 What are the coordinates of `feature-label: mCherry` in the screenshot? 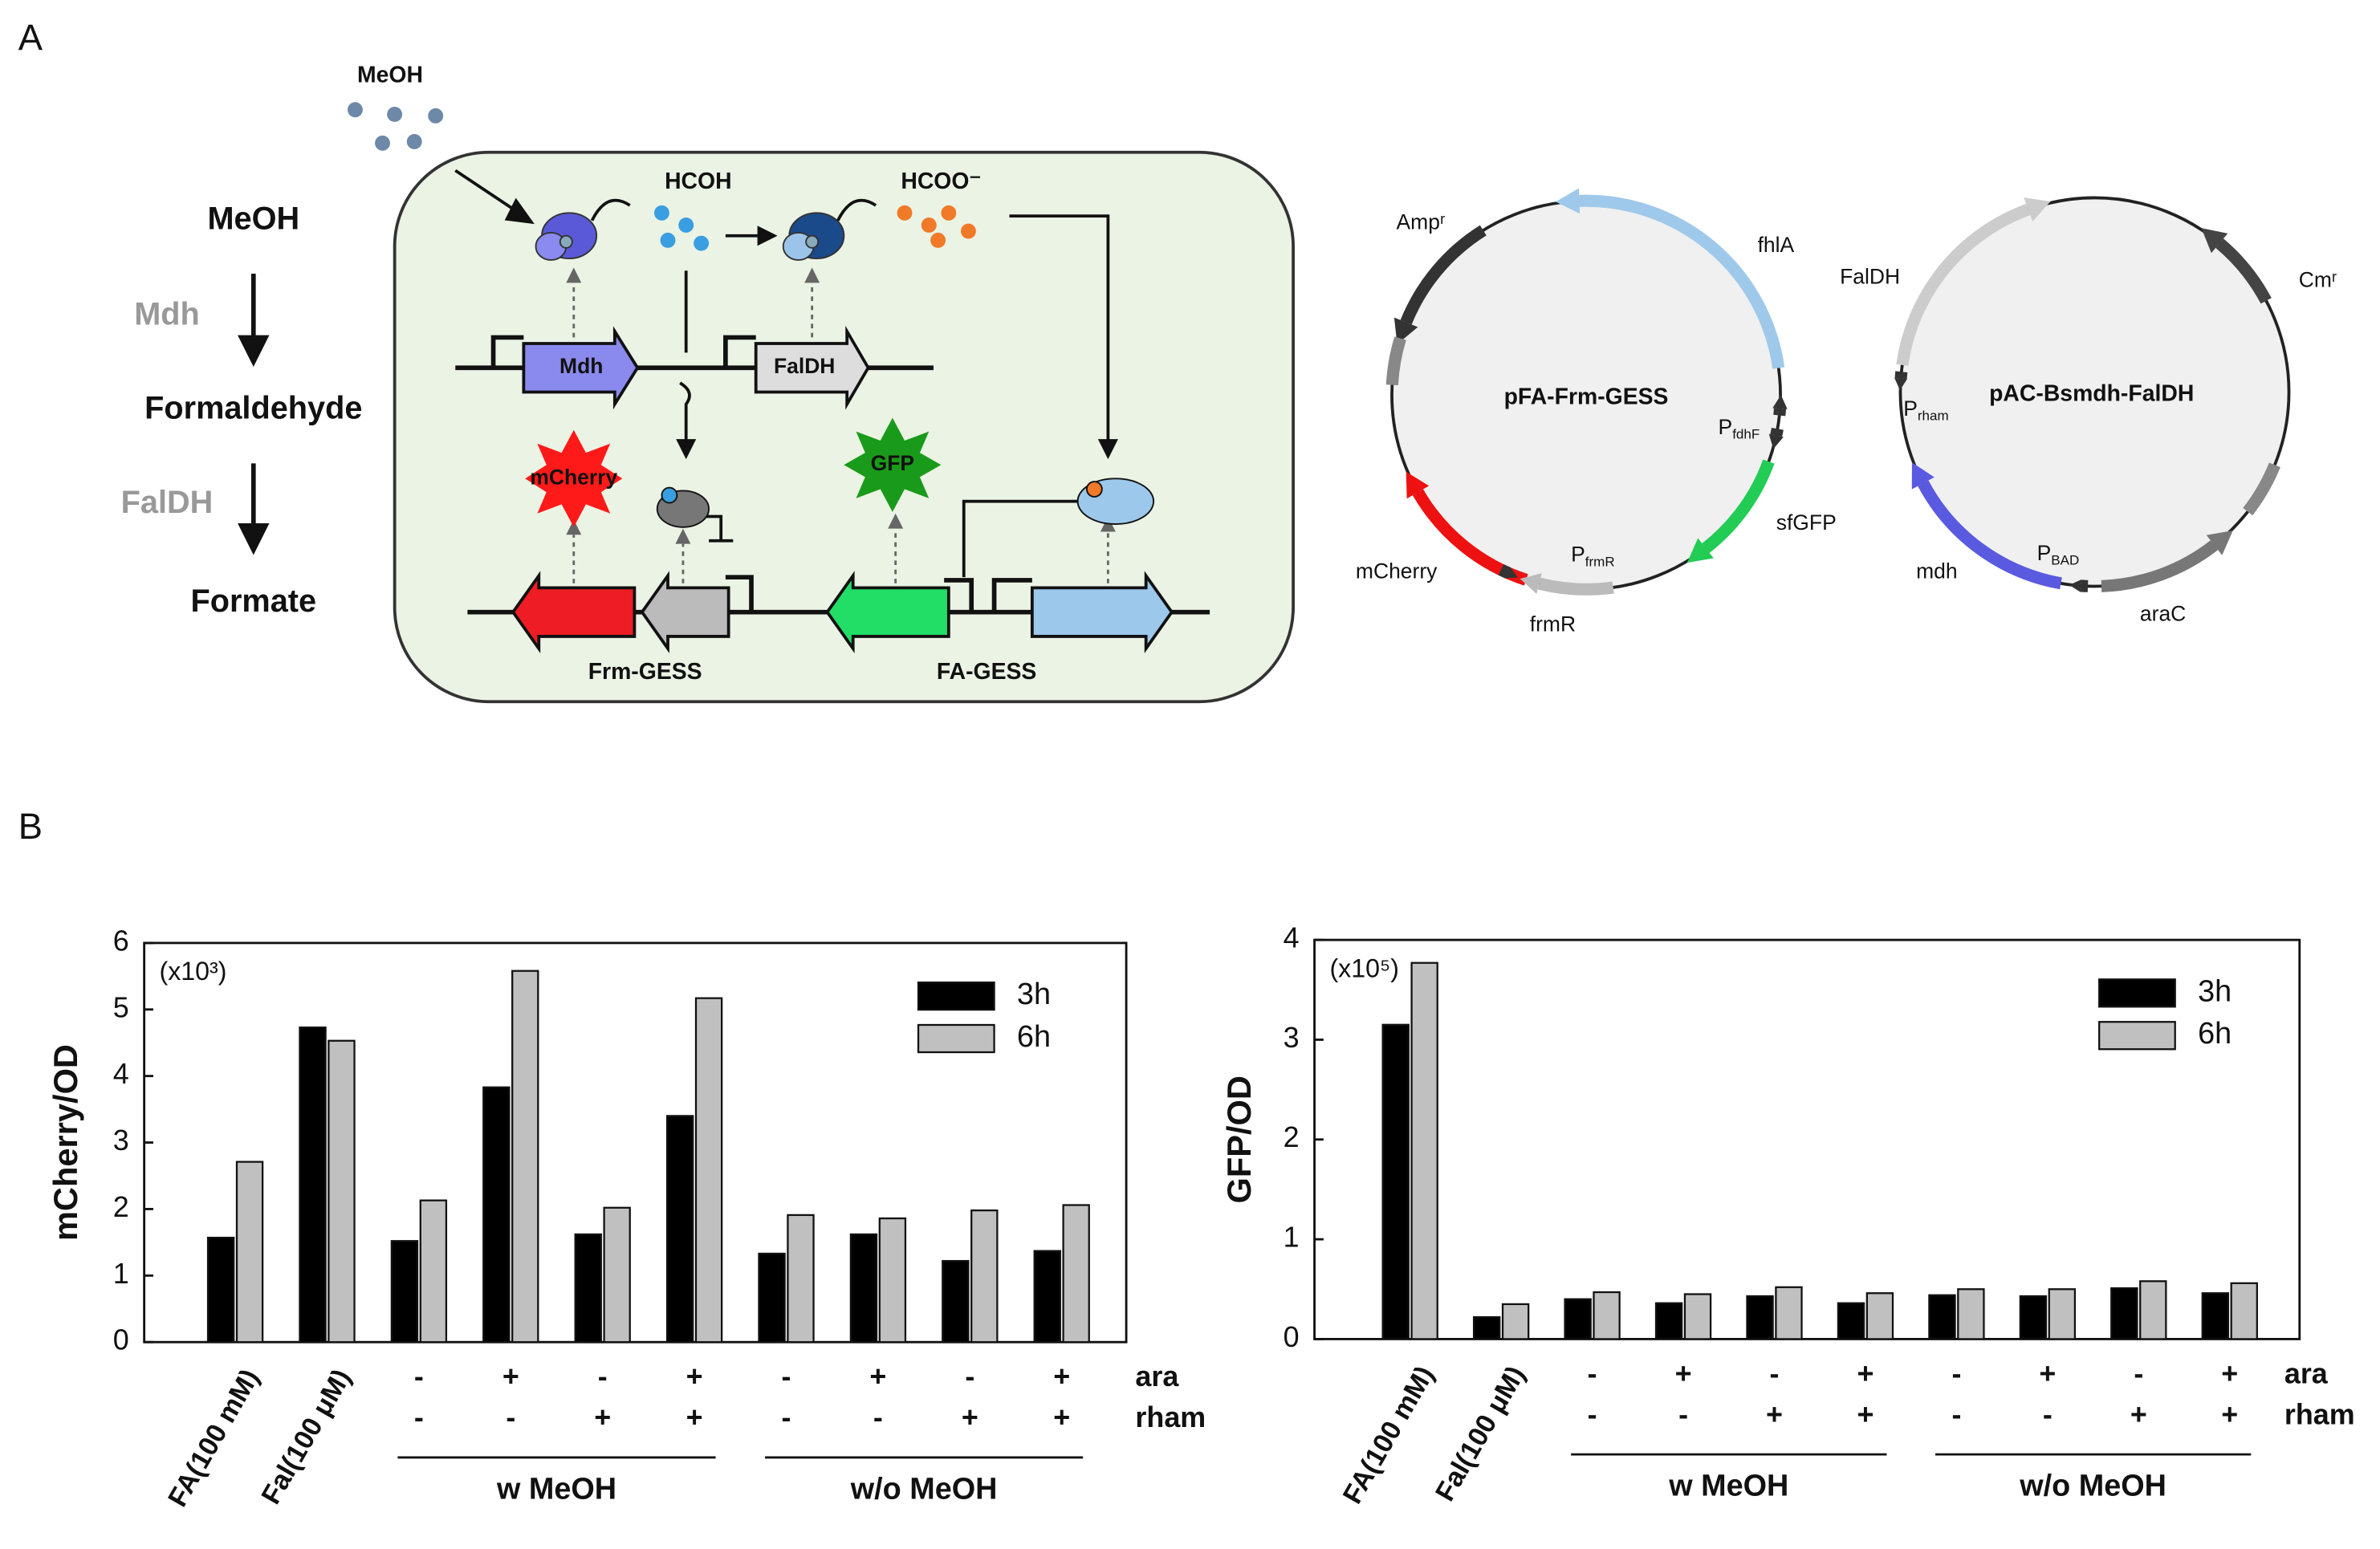 It's located at (1397, 571).